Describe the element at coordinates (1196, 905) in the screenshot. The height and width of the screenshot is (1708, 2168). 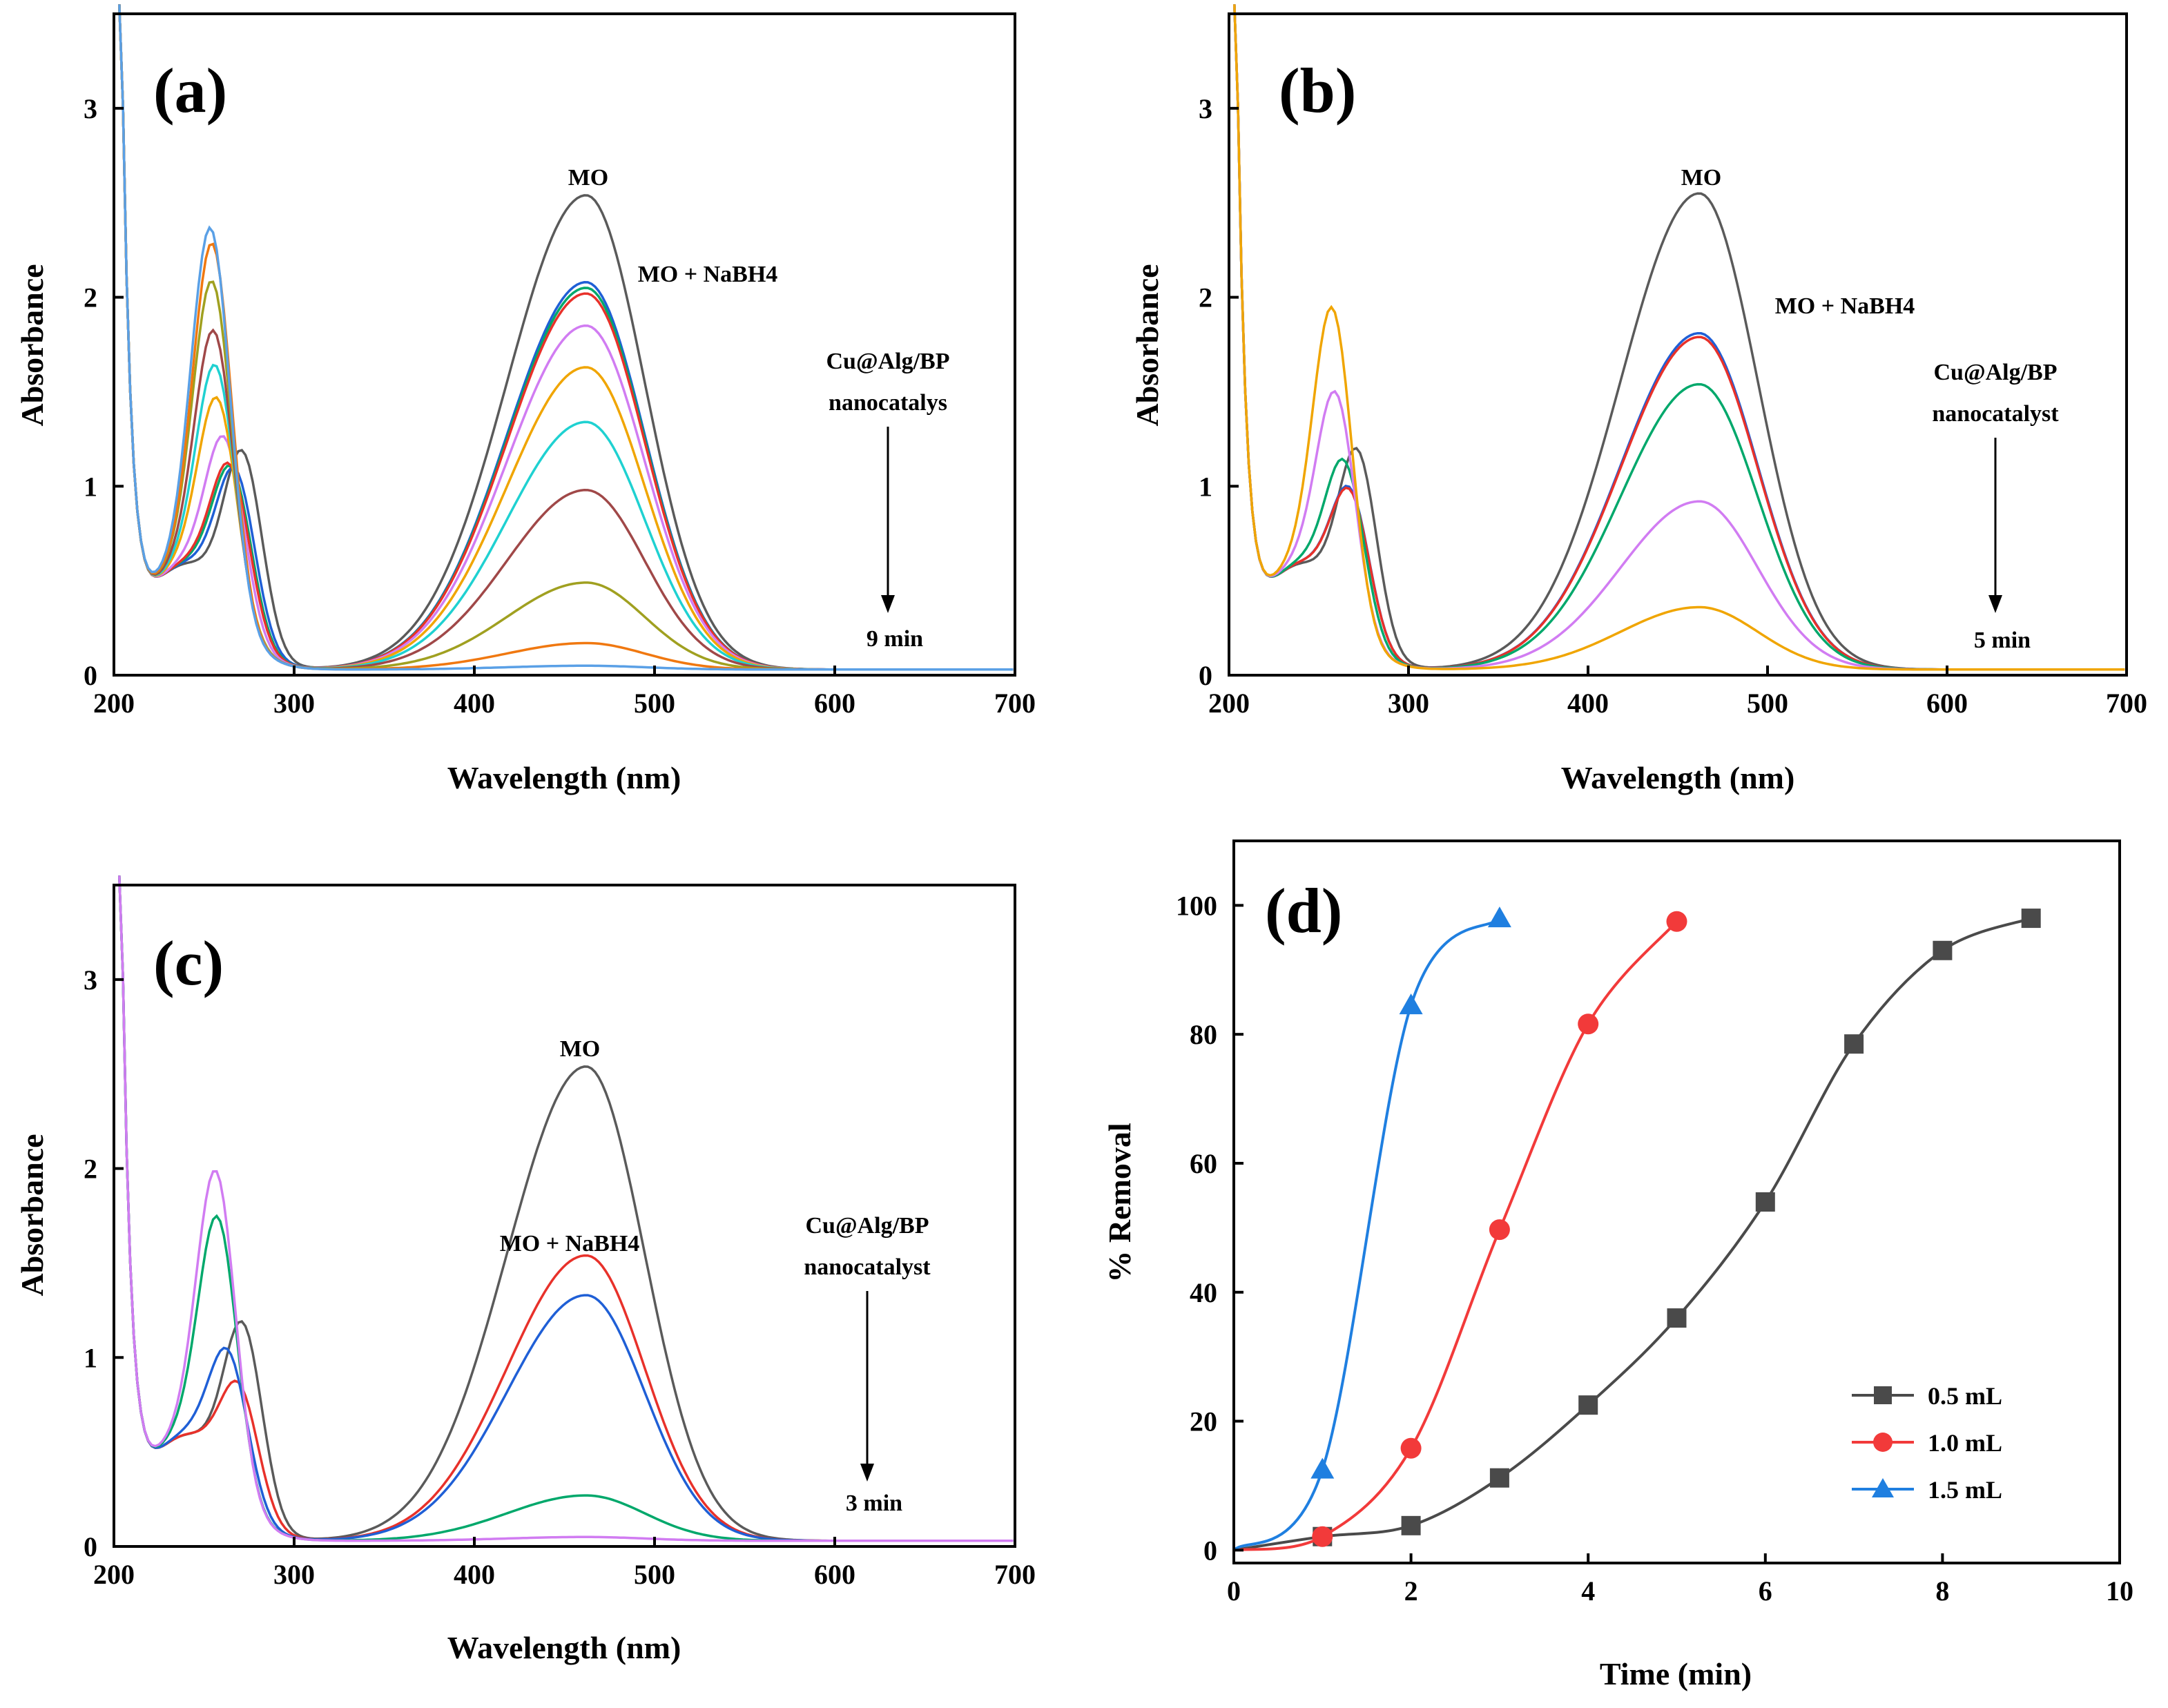
I see `y-tick-label: 100` at that location.